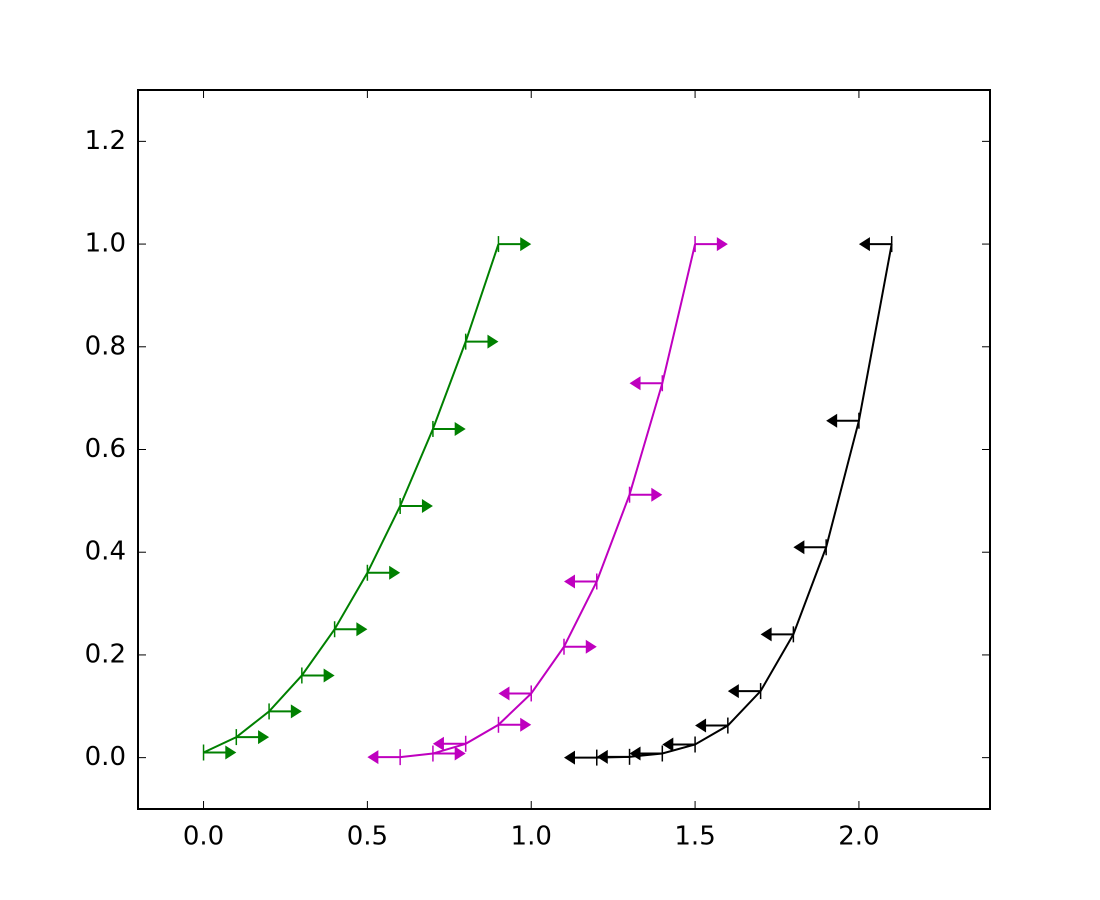  What do you see at coordinates (367, 837) in the screenshot?
I see `x-tick-label: 0.5` at bounding box center [367, 837].